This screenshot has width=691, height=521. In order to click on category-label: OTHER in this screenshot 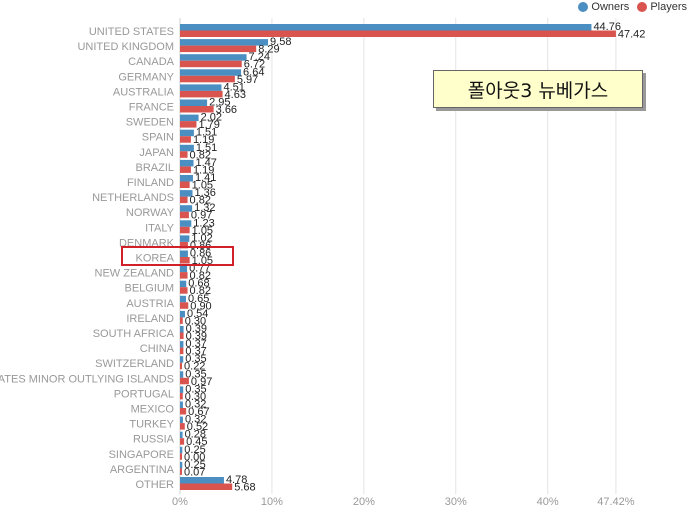, I will do `click(155, 485)`.